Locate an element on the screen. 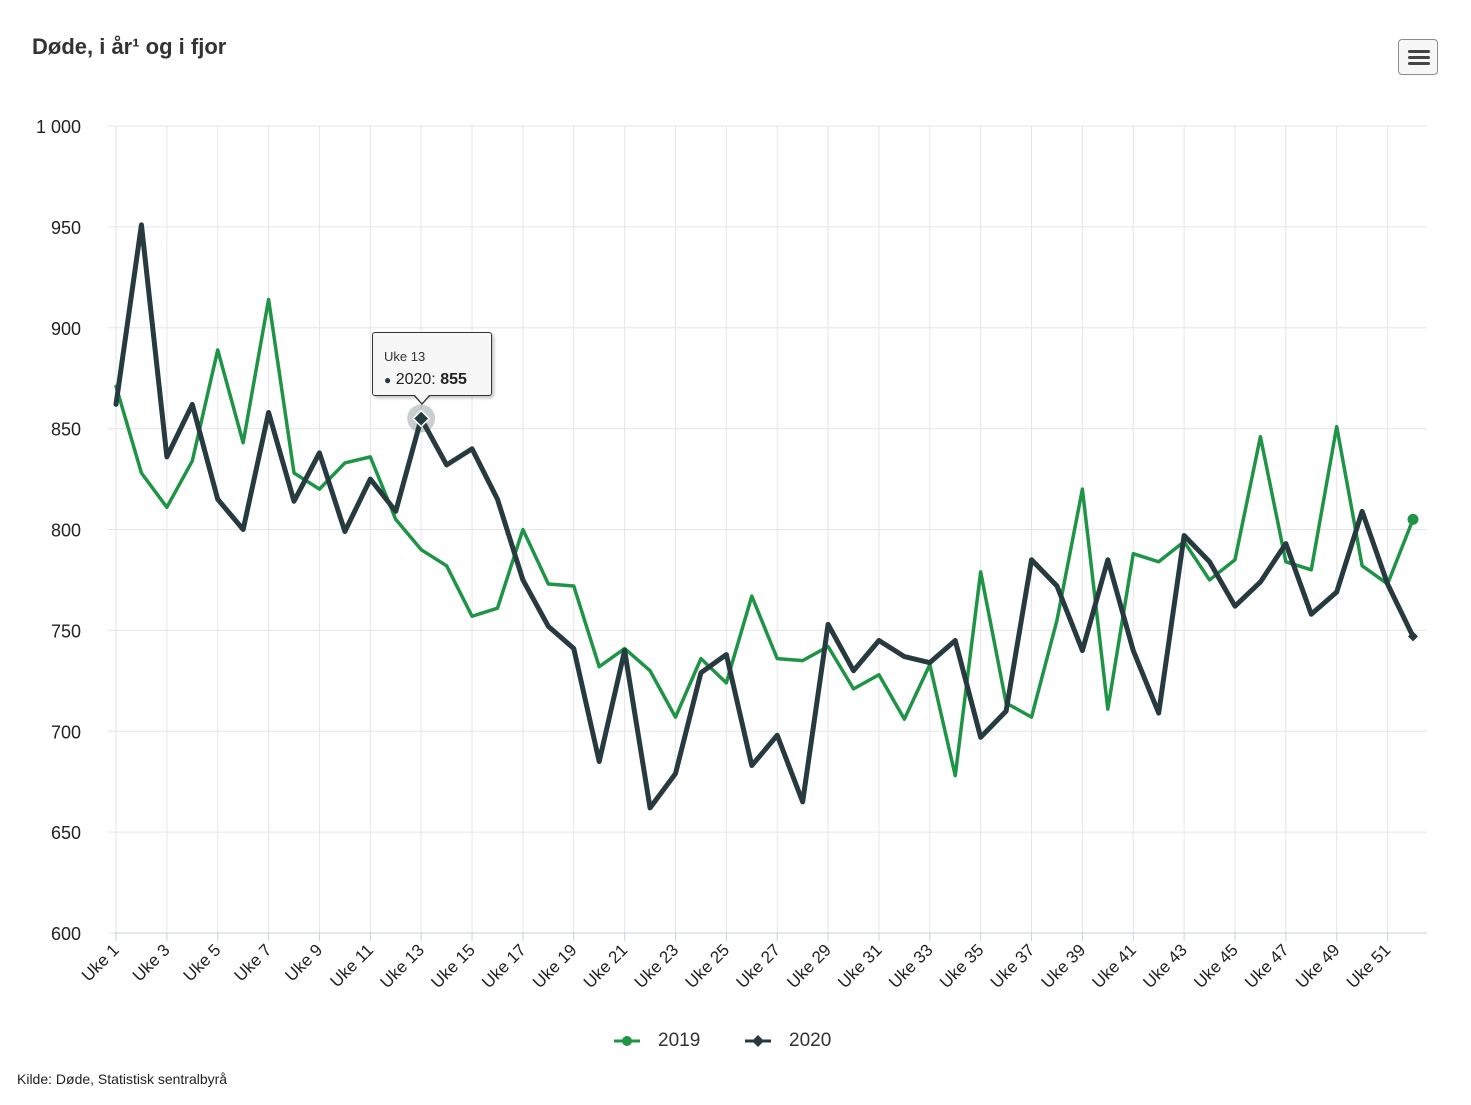  legend-item-2020: 2020 is located at coordinates (795, 1041).